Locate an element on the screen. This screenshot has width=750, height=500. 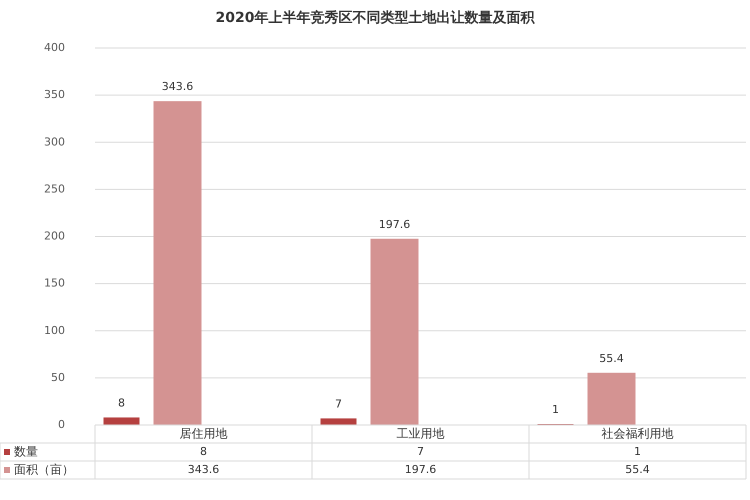
data-label: 1 is located at coordinates (637, 451).